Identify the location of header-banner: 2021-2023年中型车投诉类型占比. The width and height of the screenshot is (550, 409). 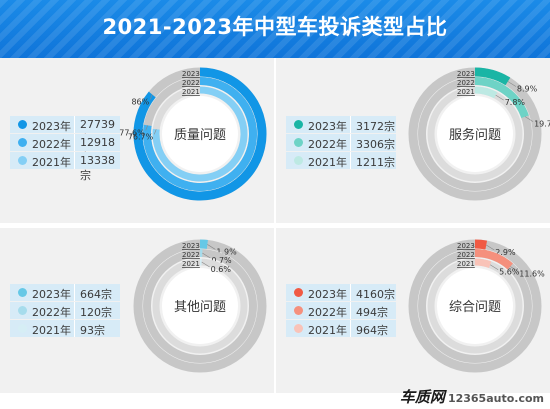
(275, 29).